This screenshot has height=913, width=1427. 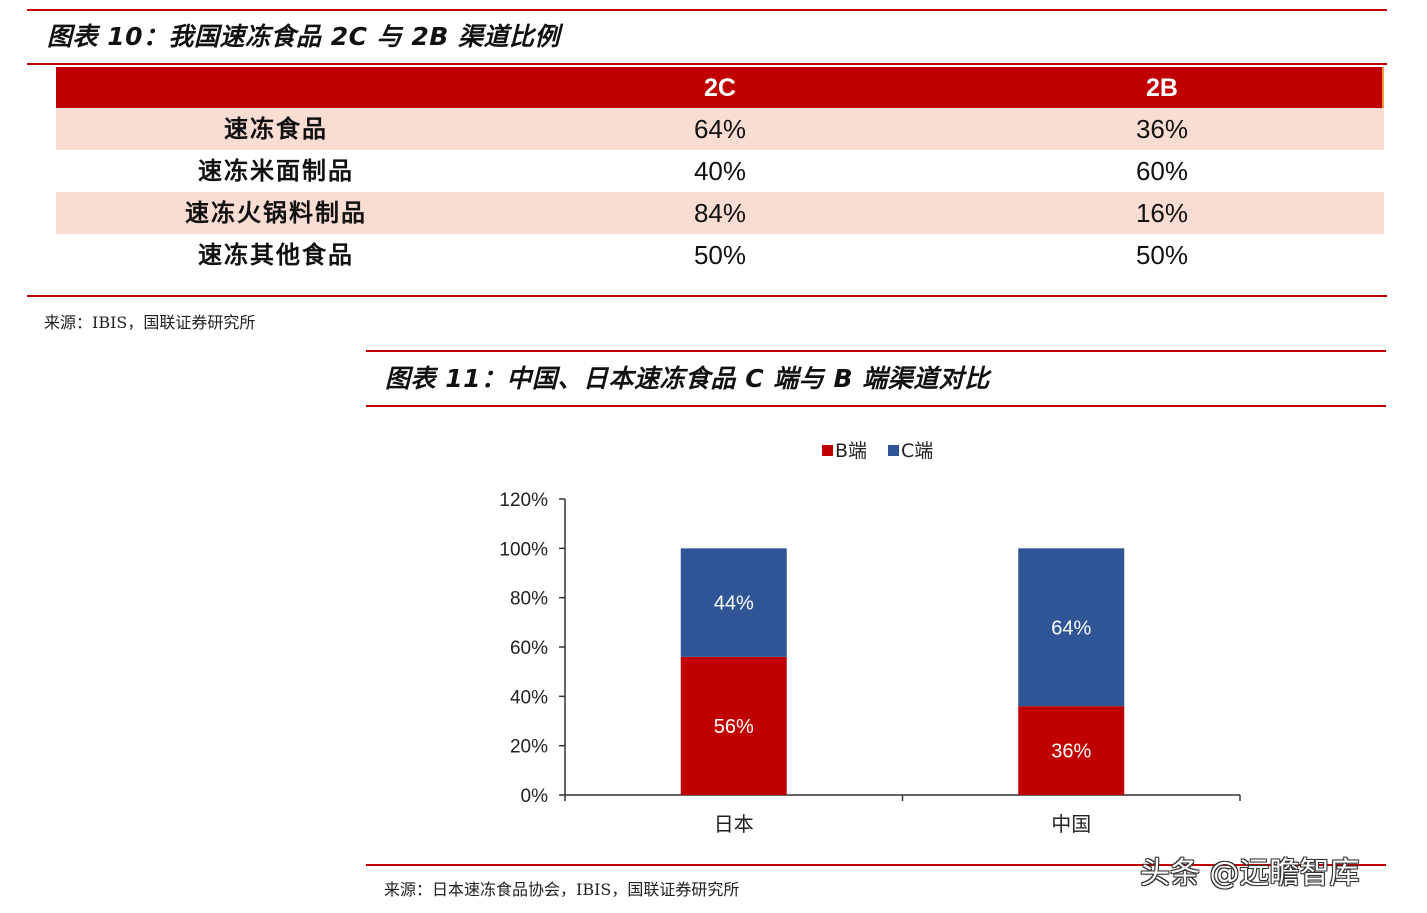 What do you see at coordinates (529, 648) in the screenshot?
I see `y-tick-label: 60%` at bounding box center [529, 648].